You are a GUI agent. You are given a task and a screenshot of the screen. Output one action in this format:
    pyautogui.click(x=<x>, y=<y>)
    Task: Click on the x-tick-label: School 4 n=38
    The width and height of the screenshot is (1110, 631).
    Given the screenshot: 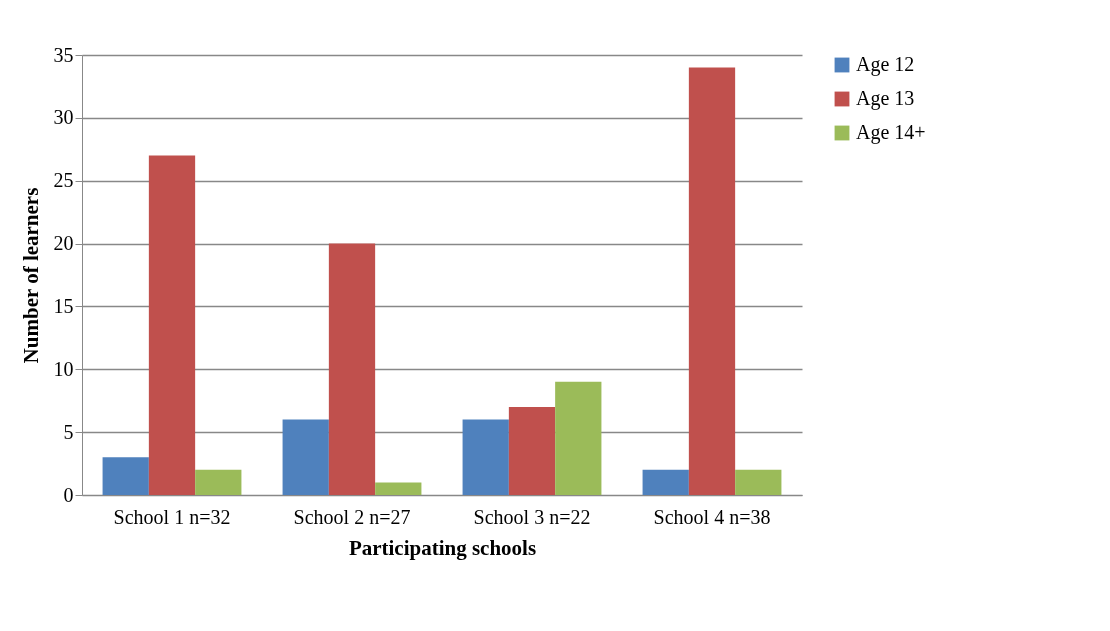 What is the action you would take?
    pyautogui.click(x=712, y=516)
    